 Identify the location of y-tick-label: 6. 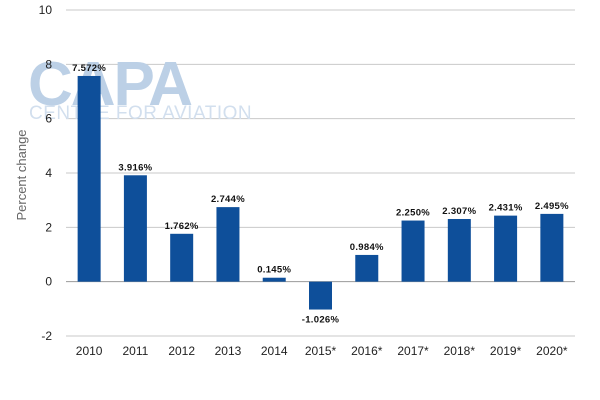
(48, 119).